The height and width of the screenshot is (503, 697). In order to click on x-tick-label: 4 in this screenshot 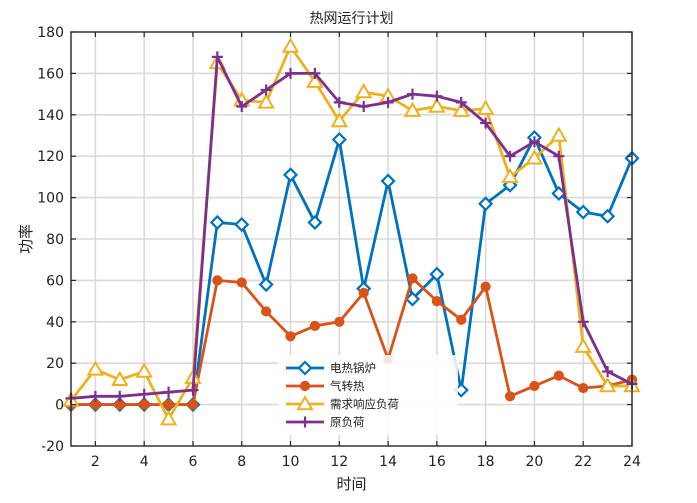, I will do `click(144, 462)`.